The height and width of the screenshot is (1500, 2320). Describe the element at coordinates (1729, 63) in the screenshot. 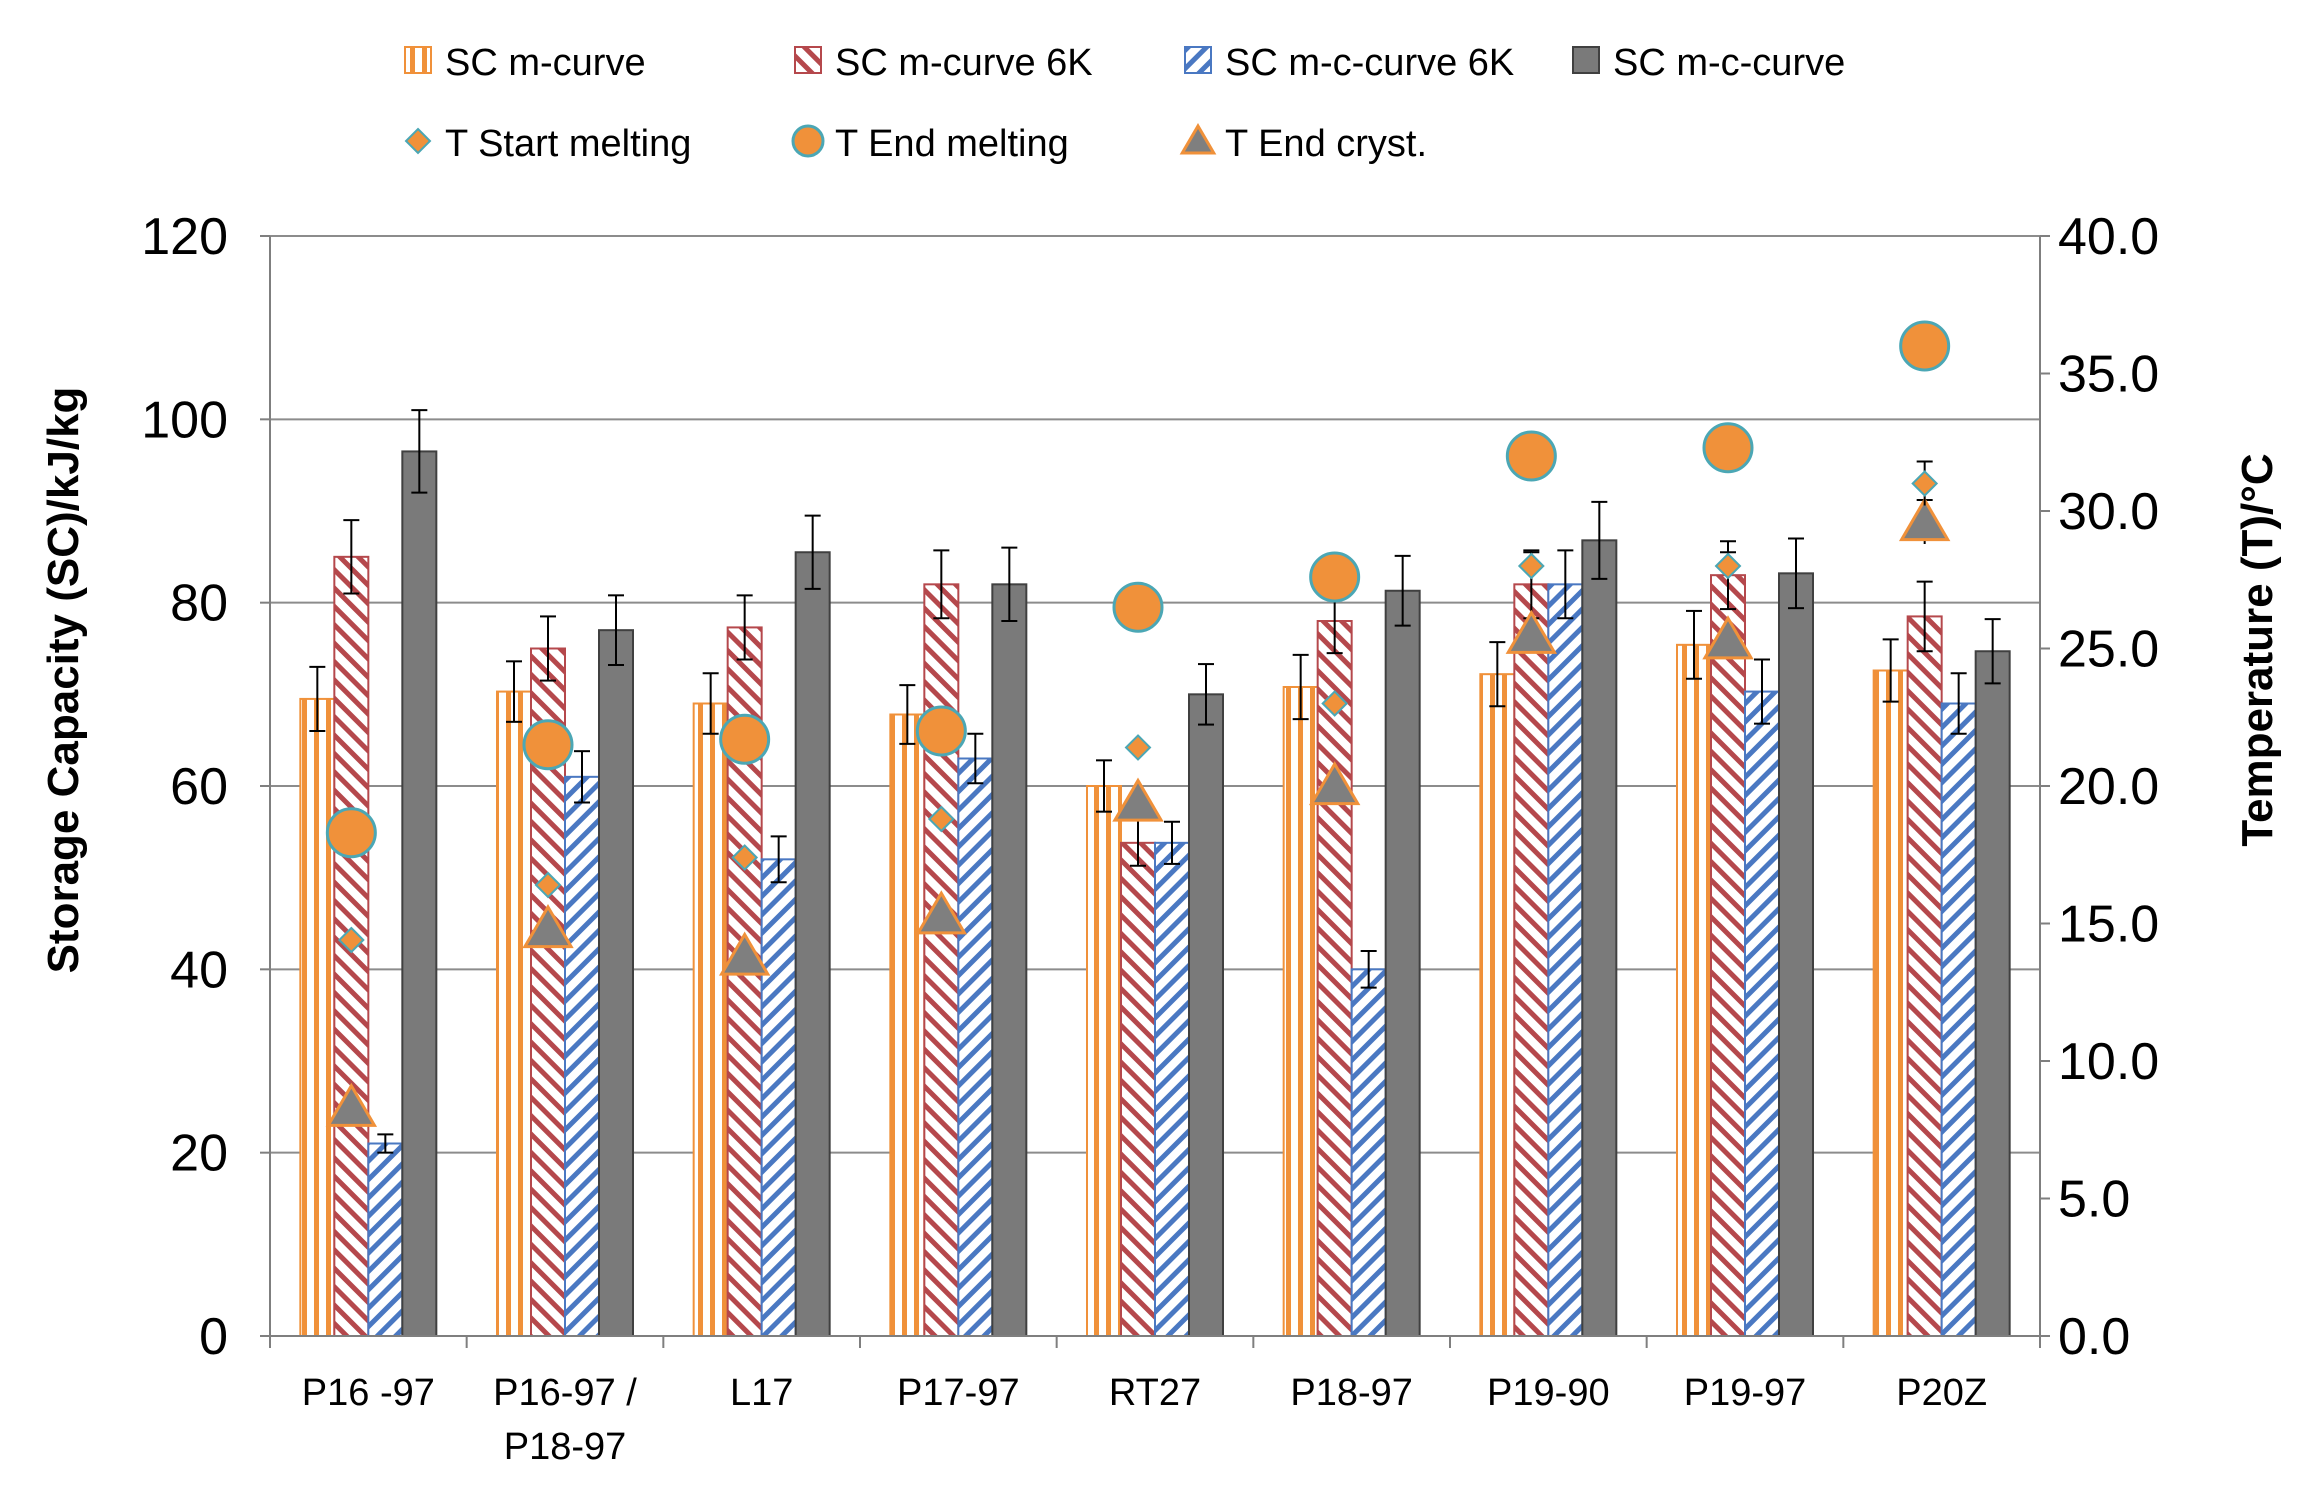

I see `legend-label: SC m-c-curve` at that location.